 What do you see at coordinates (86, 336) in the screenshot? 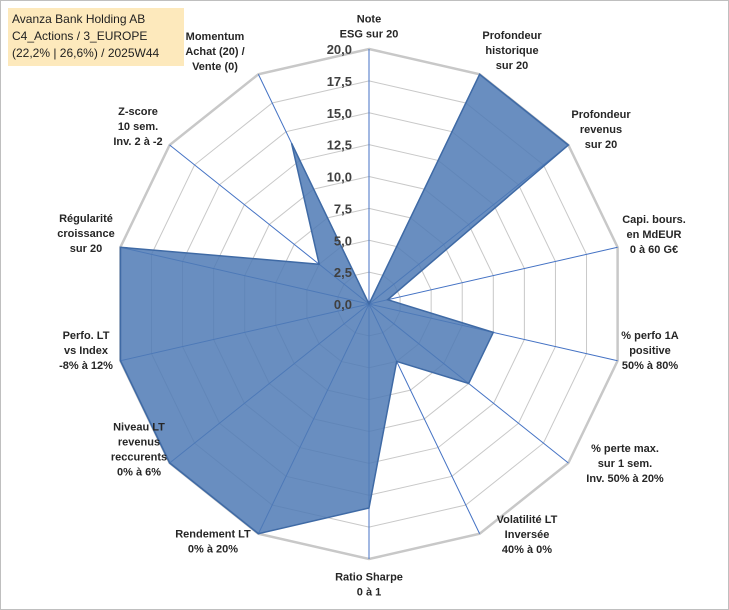
I see `category-label-10-line-0: Perfo. LT` at bounding box center [86, 336].